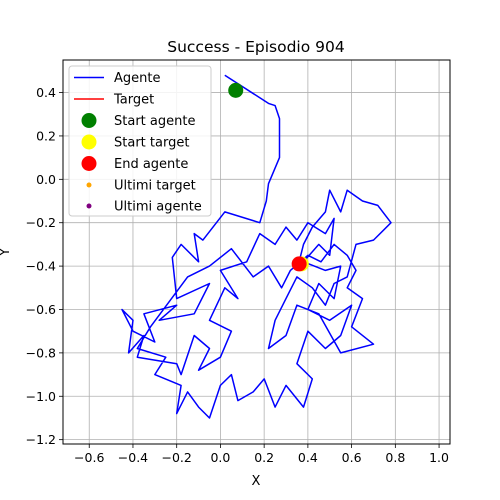  I want to click on legend-swatch-ultimi-target, so click(89, 185).